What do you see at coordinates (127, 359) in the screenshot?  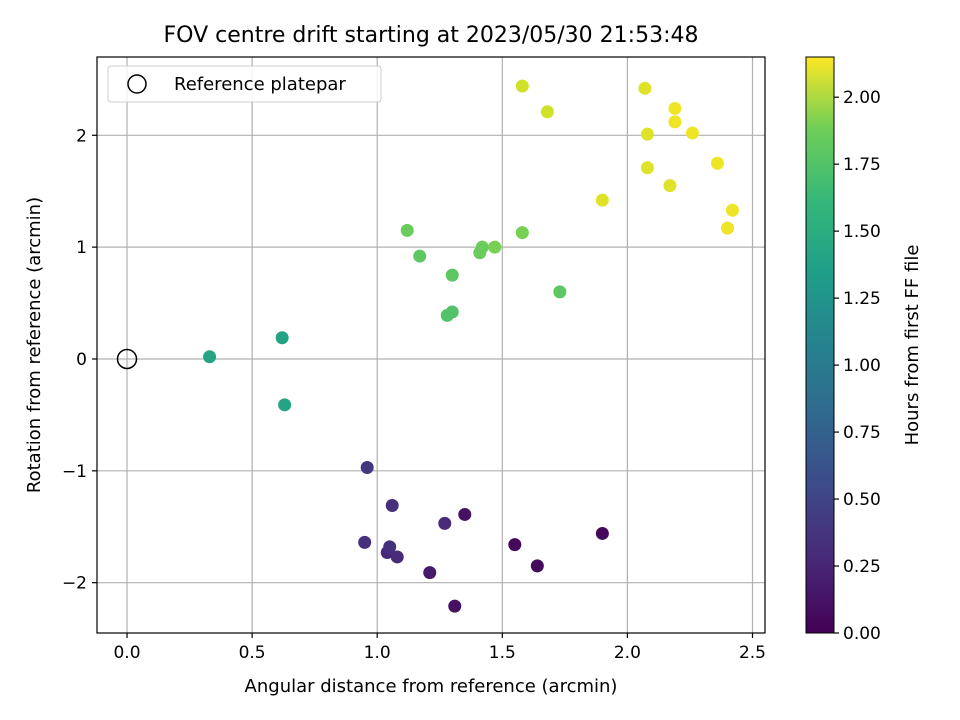 I see `reference-platepar-marker` at bounding box center [127, 359].